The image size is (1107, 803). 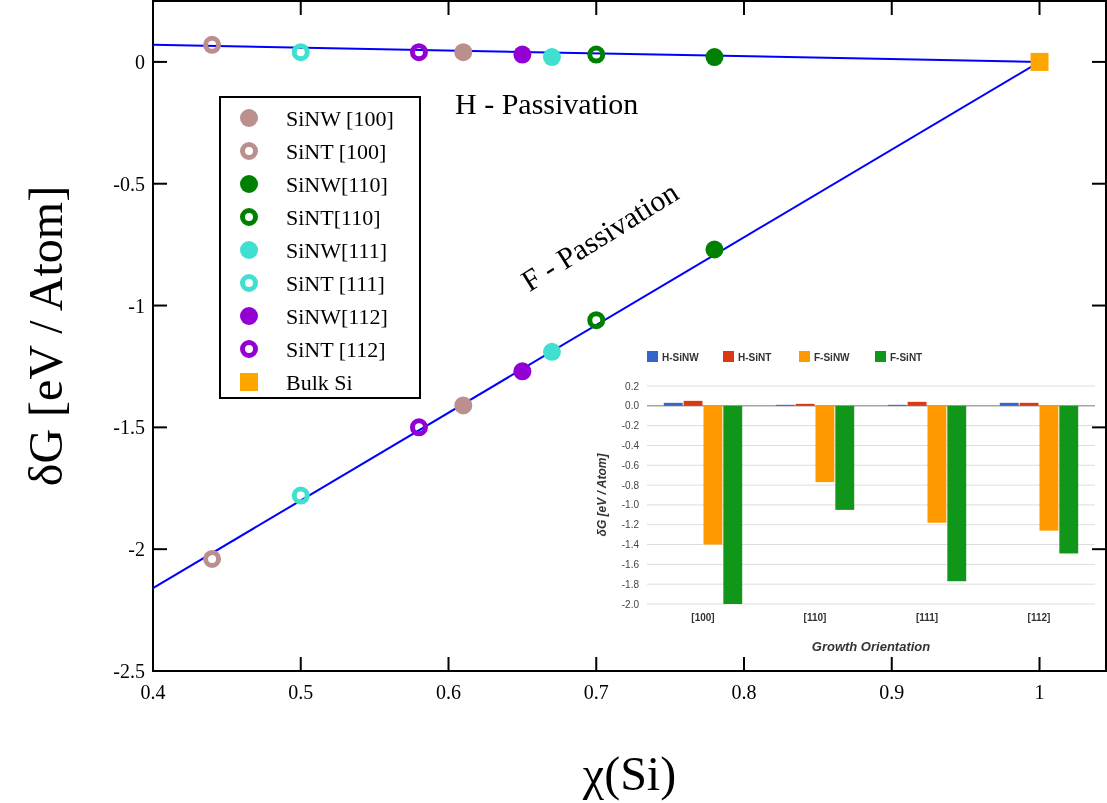 What do you see at coordinates (129, 671) in the screenshot?
I see `y-tick-label: -2.5` at bounding box center [129, 671].